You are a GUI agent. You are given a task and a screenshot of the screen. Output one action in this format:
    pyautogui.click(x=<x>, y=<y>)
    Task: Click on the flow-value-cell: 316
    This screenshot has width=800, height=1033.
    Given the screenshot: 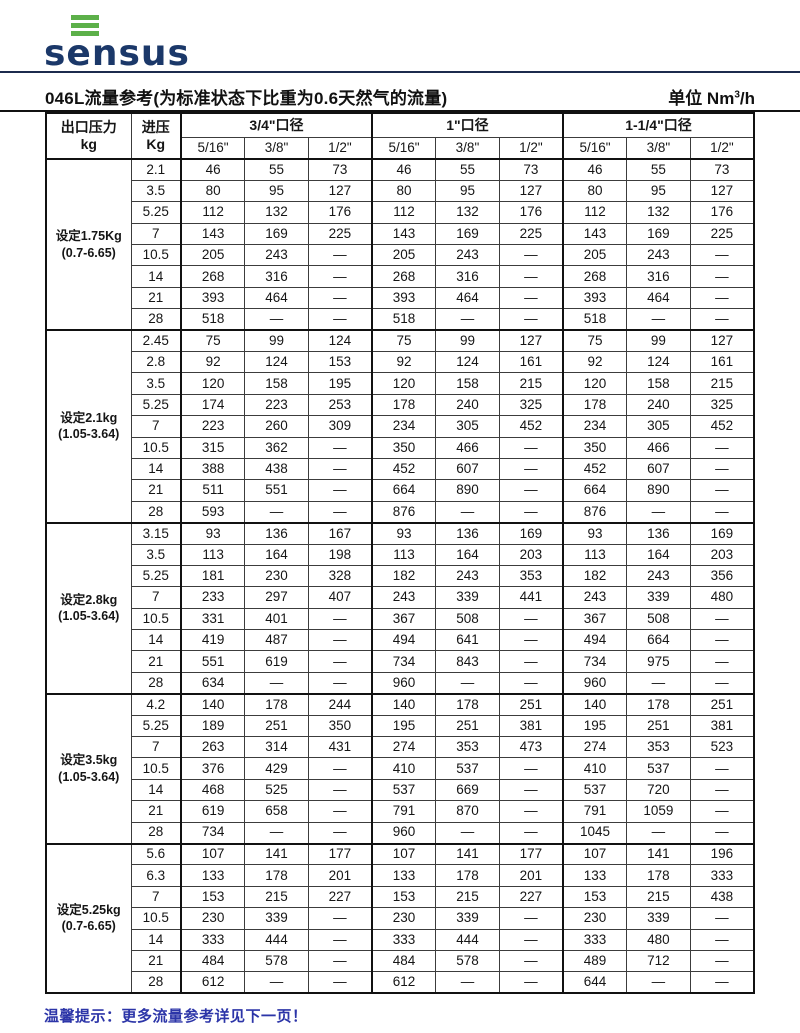 What is the action you would take?
    pyautogui.click(x=276, y=276)
    